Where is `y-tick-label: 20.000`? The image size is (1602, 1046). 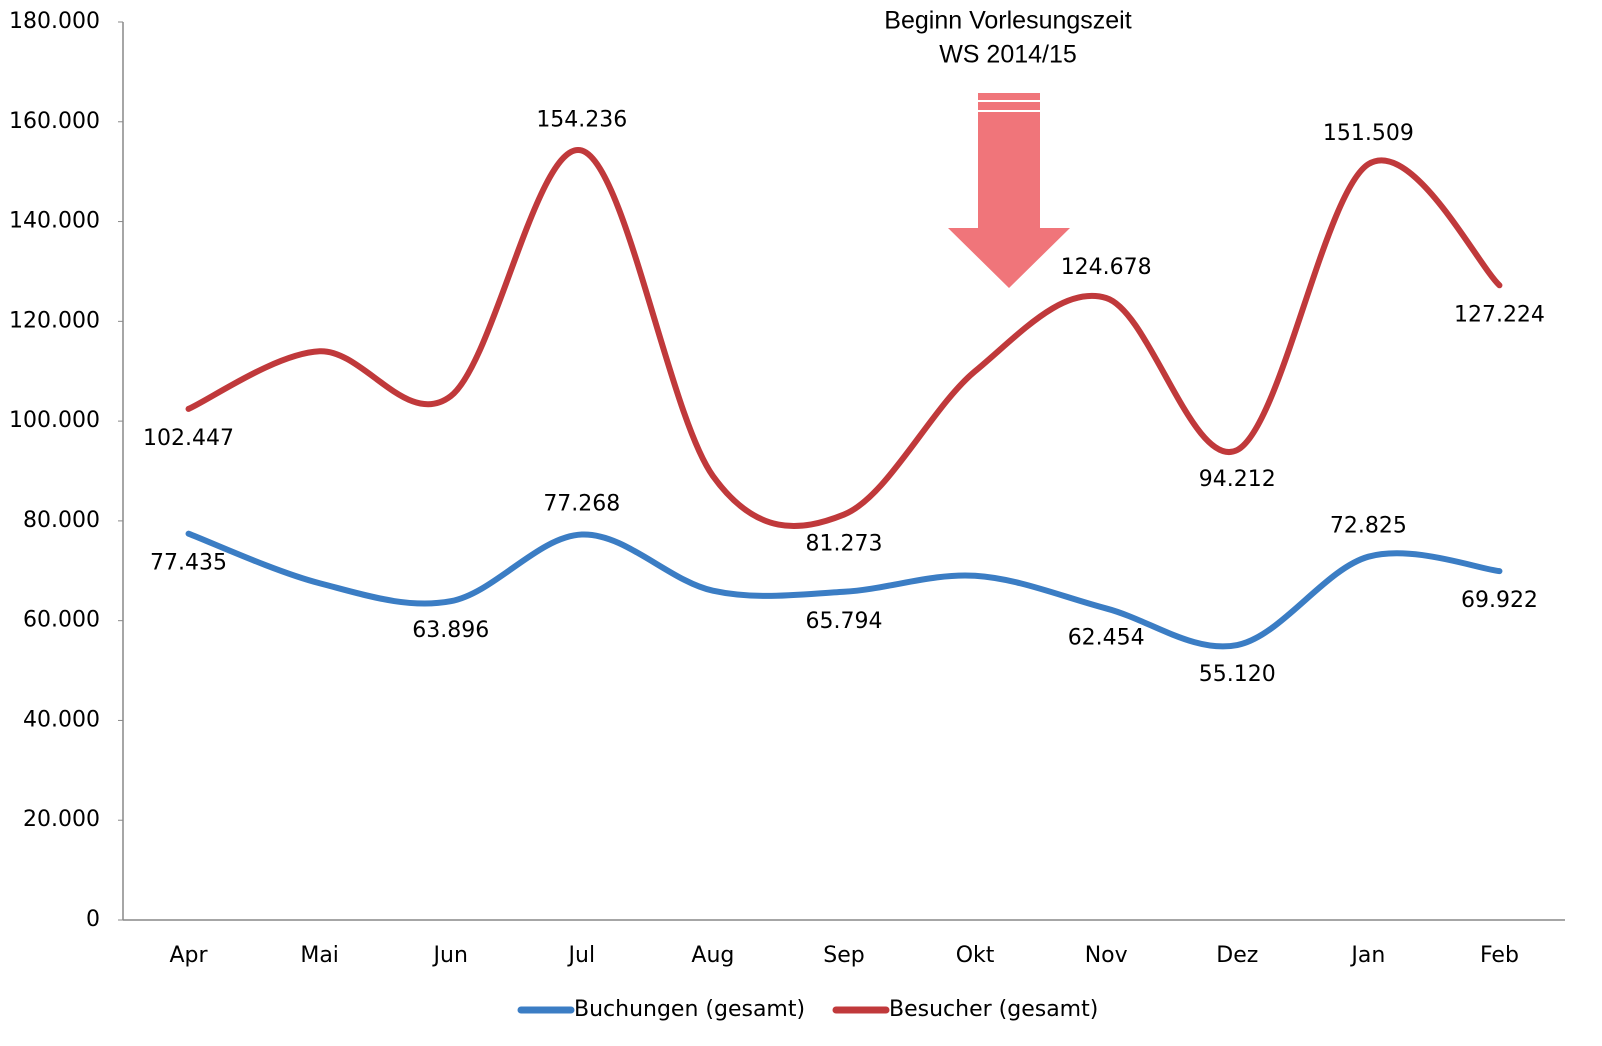 y-tick-label: 20.000 is located at coordinates (61, 819).